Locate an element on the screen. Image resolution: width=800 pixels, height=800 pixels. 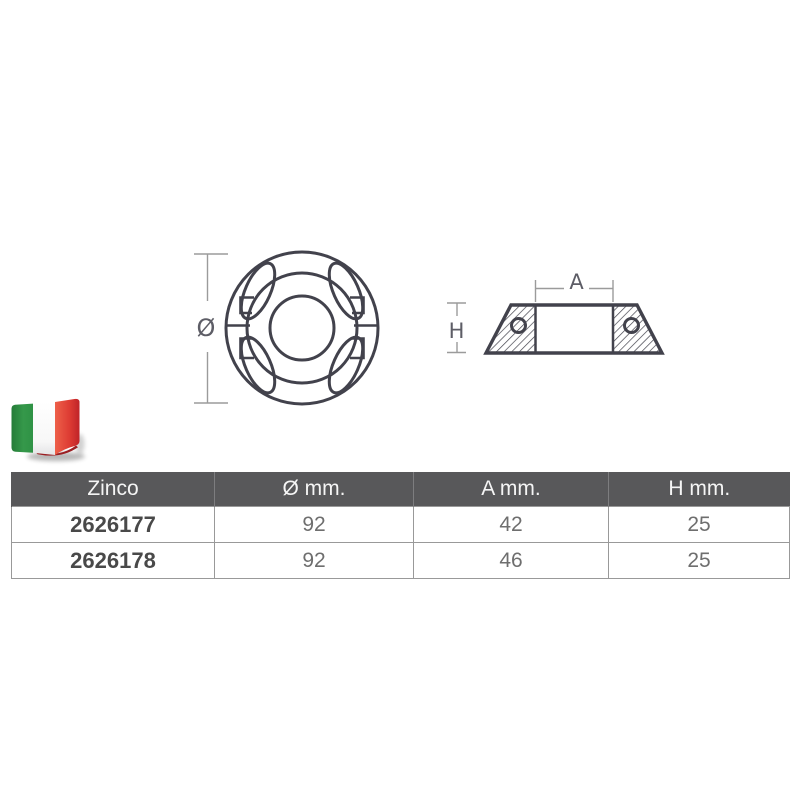
bolt-hole-right is located at coordinates (631, 325).